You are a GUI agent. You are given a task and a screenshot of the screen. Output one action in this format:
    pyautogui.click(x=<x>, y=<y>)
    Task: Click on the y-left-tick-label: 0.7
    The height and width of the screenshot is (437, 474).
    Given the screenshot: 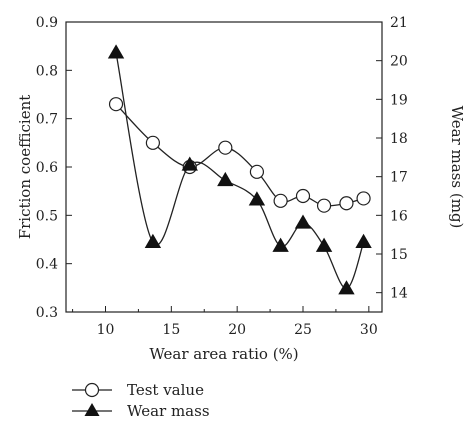 What is the action you would take?
    pyautogui.click(x=47, y=120)
    